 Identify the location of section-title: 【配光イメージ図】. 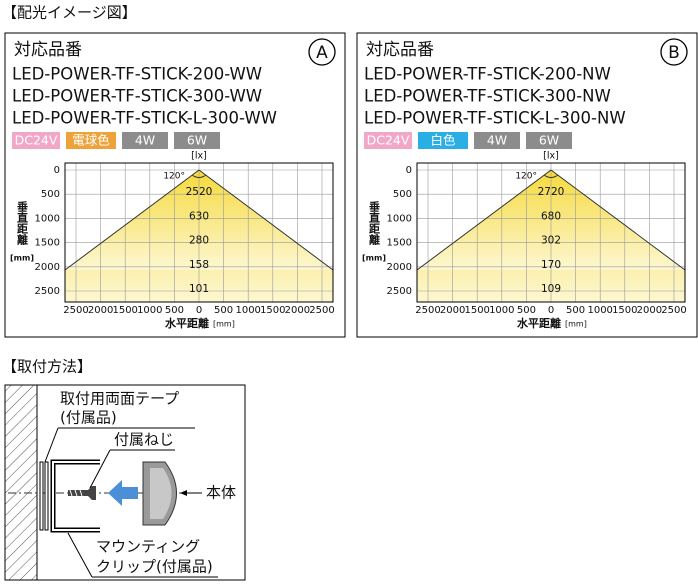
(69, 13).